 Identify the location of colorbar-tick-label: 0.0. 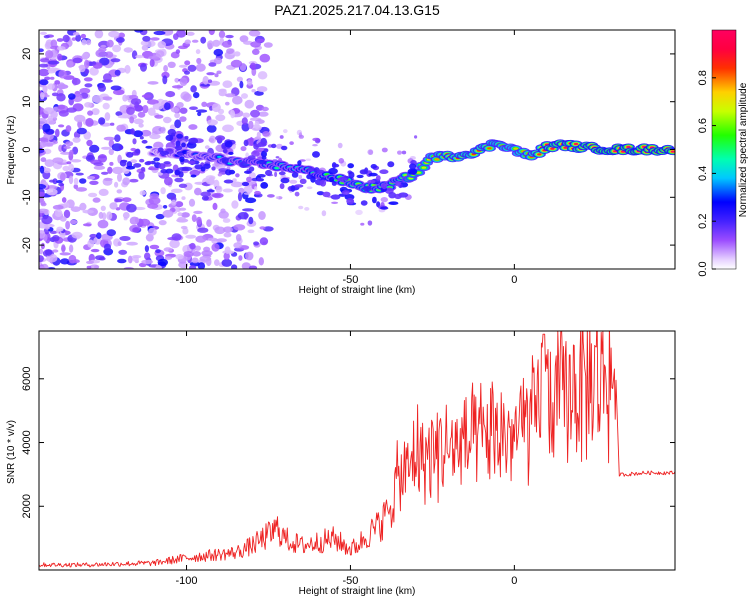
(703, 268).